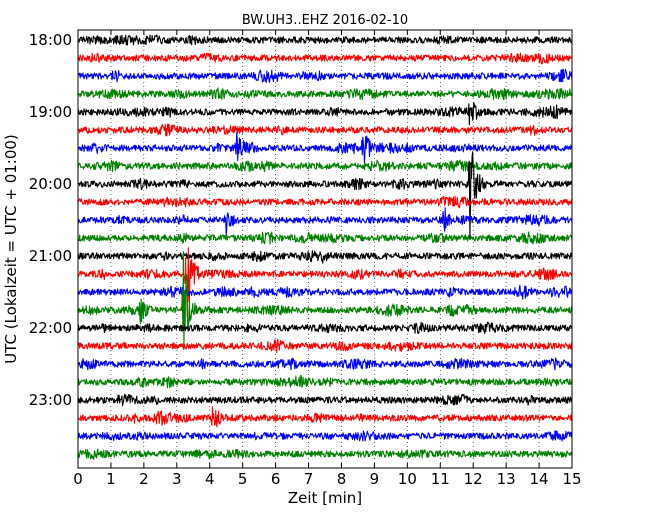 This screenshot has height=520, width=650. I want to click on x-tick-label: 4, so click(210, 479).